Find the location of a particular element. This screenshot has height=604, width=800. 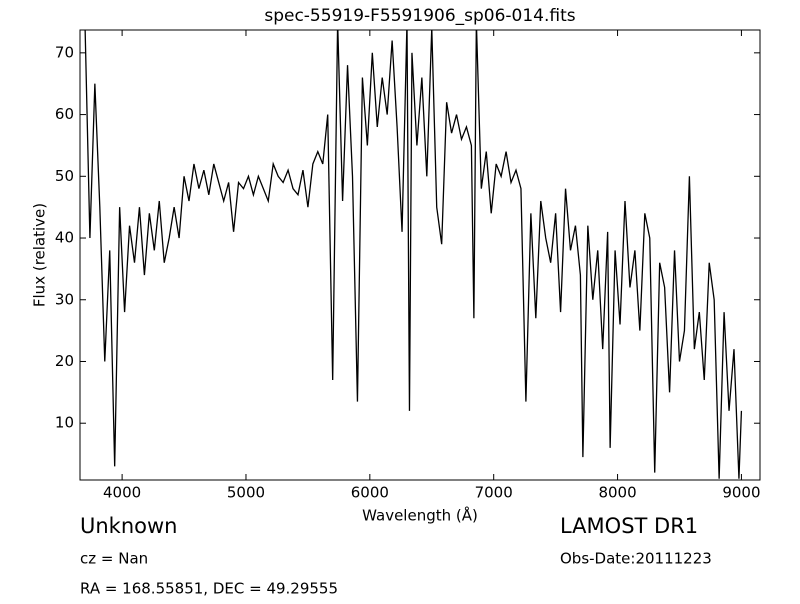

annotation: LAMOST DR1 is located at coordinates (629, 526).